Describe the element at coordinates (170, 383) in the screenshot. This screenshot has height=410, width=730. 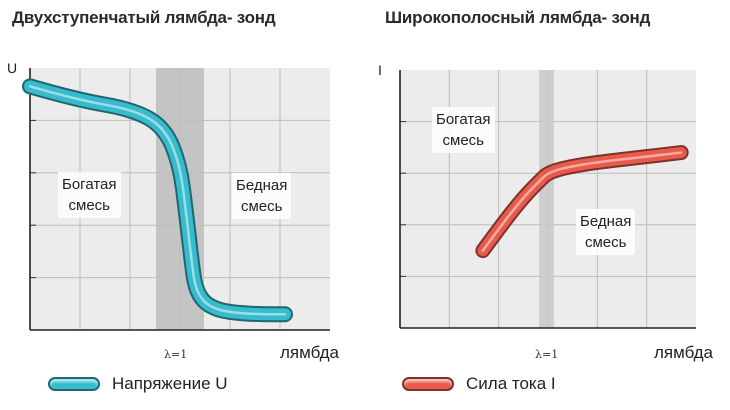
I see `legend-voltage-label: Напряжение U` at that location.